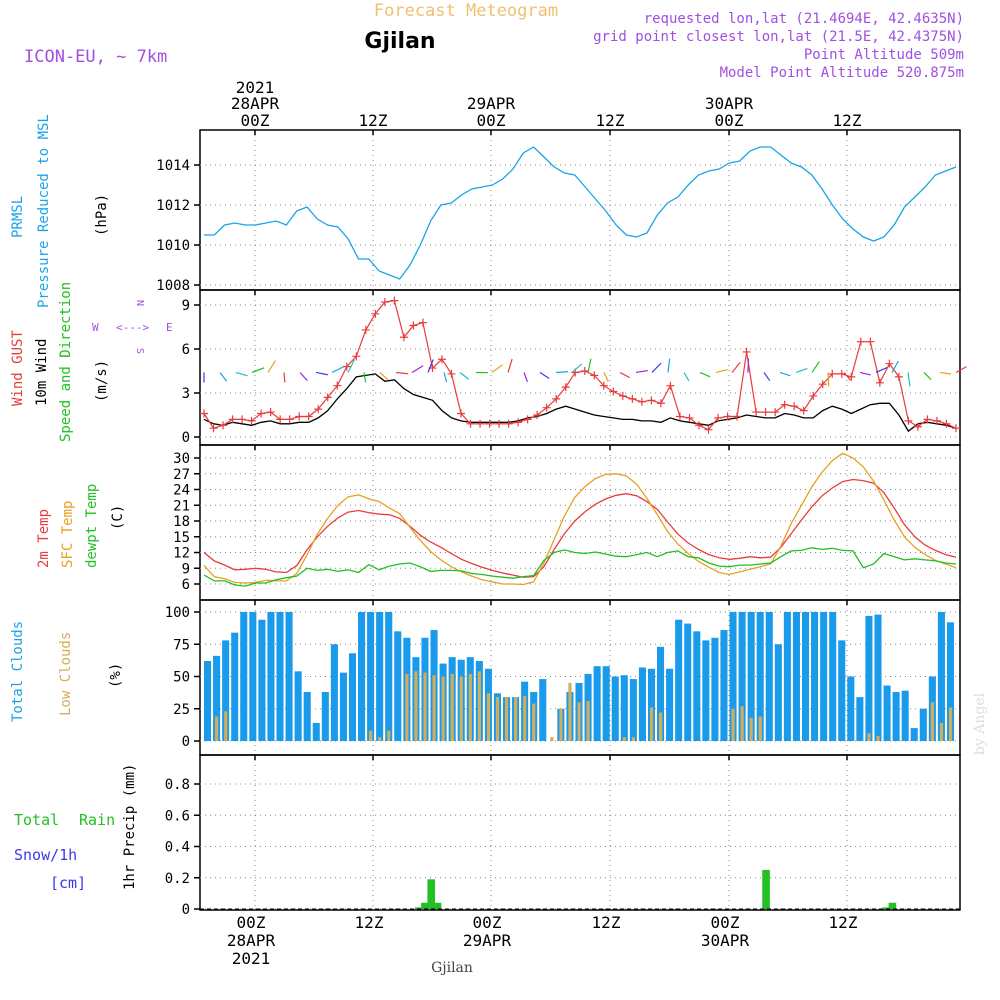  I want to click on temp-sfc-label: SFC Temp, so click(68, 534).